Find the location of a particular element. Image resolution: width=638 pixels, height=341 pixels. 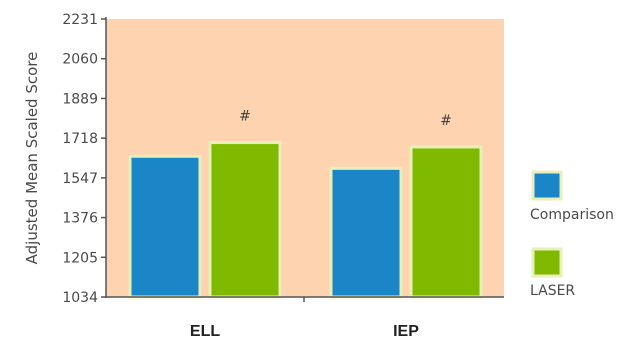

legend-swatch-comparison is located at coordinates (547, 185).